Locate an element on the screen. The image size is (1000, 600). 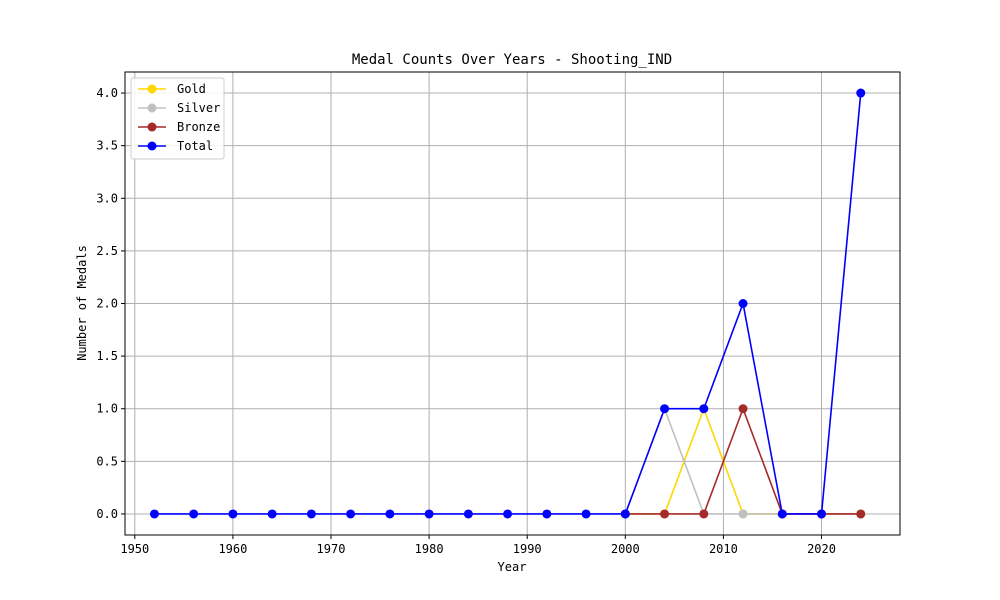
y-axis-ticks: 0.0 0.5 1.0 1.5 2.0 2.5 3.0 3.5 4.0 is located at coordinates (110, 303).